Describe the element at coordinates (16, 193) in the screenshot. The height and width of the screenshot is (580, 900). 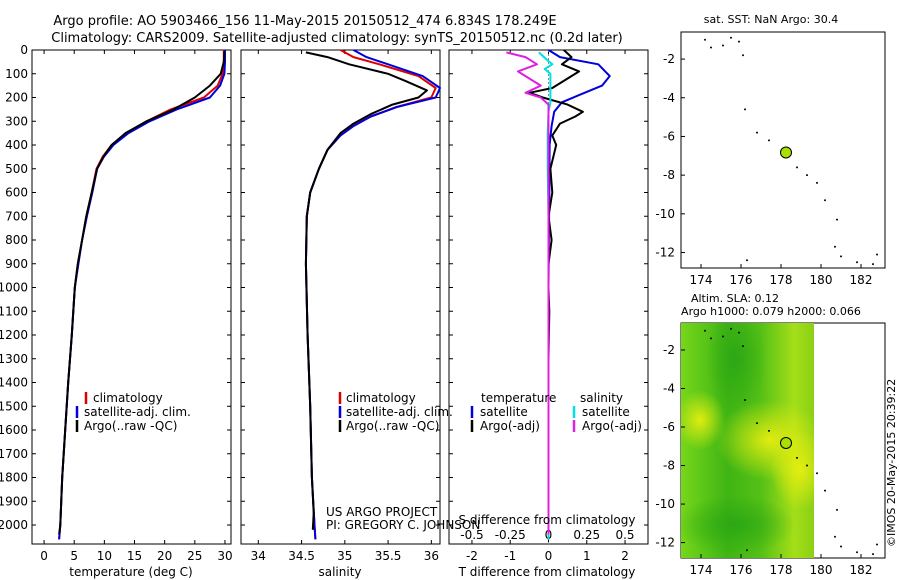
I see `y-tick-label: 600` at that location.